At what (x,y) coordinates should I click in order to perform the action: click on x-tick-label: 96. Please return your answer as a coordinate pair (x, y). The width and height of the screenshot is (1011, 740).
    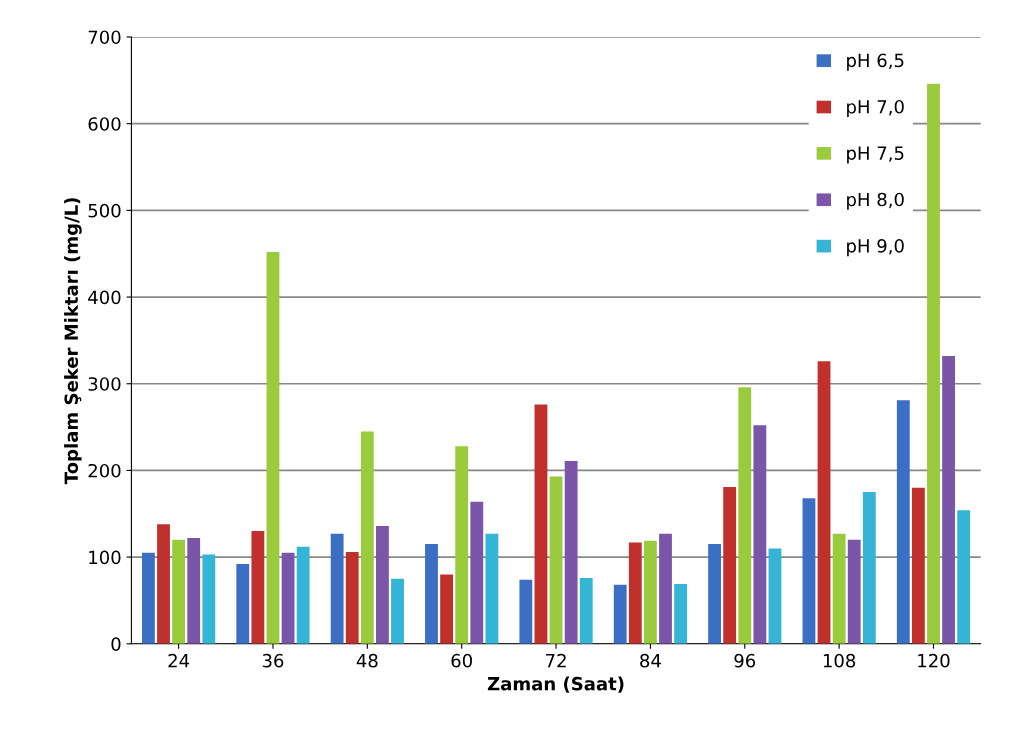
    Looking at the image, I should click on (745, 660).